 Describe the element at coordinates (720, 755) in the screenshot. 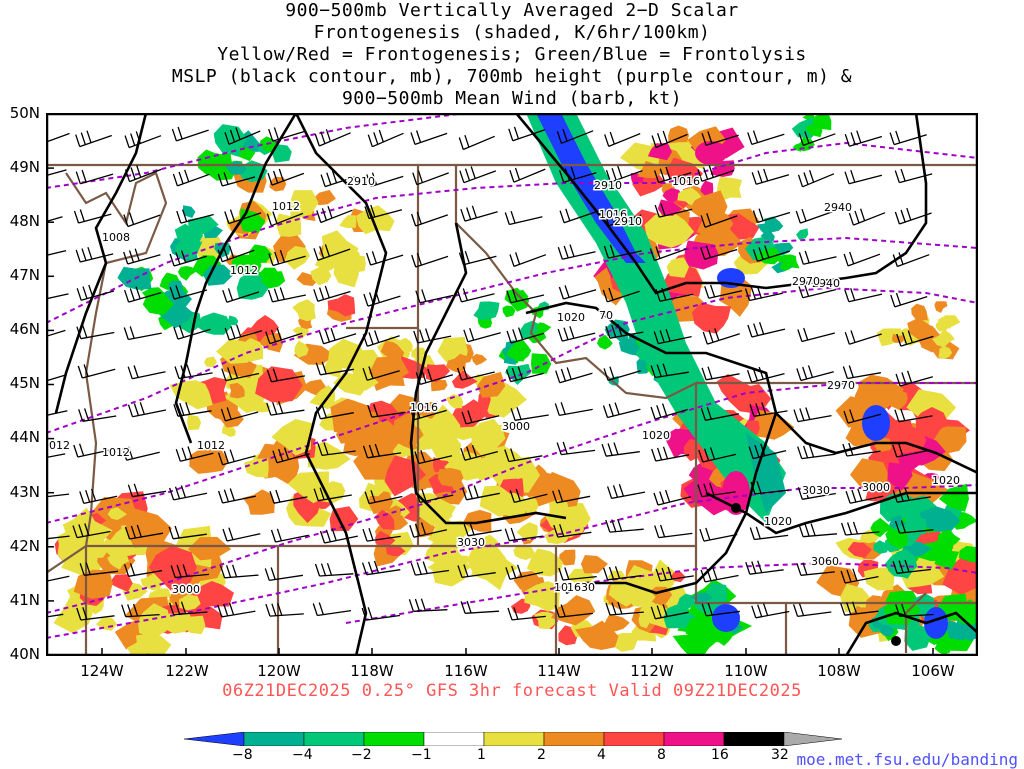

I see `colorbar-label-16: 16` at that location.